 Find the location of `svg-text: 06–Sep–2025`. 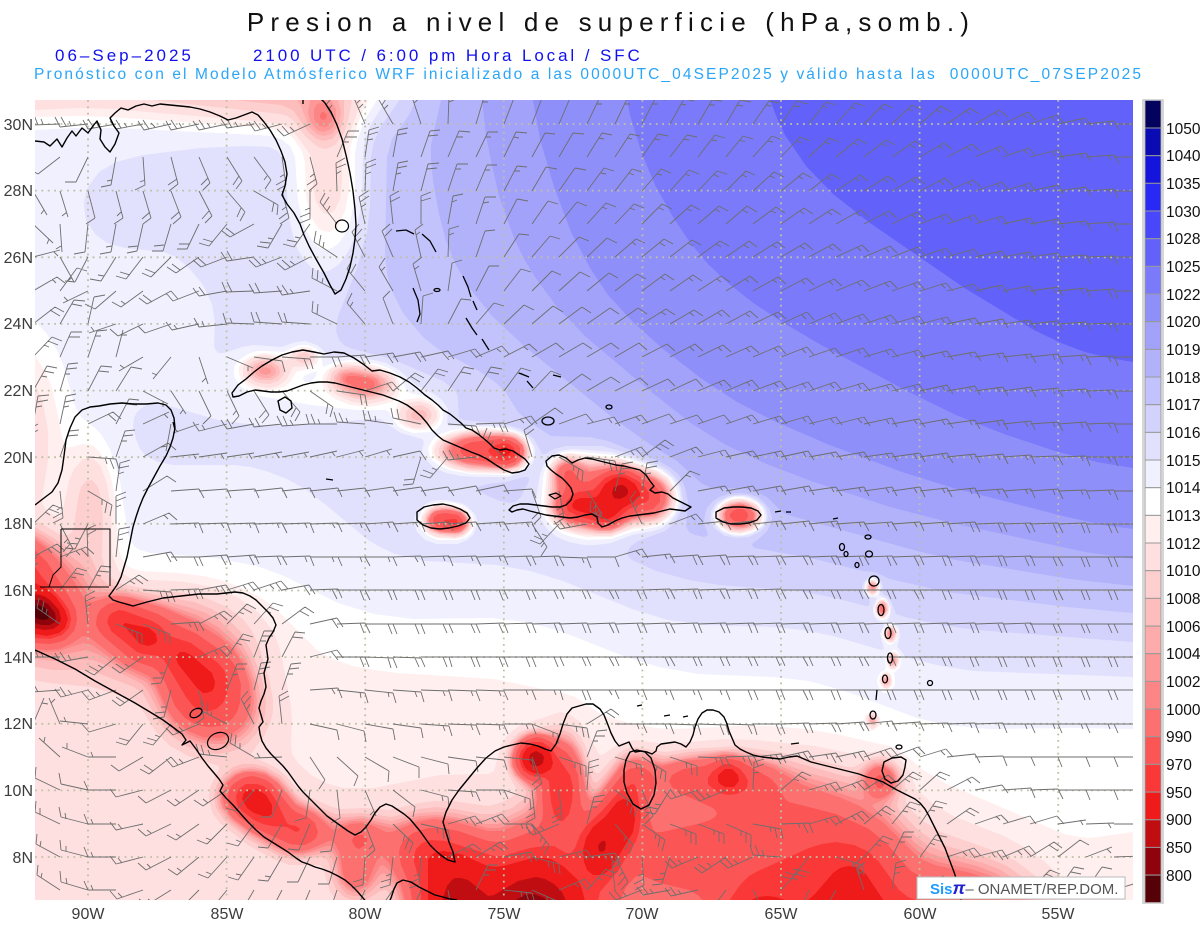

svg-text: 06–Sep–2025 is located at coordinates (124, 55).